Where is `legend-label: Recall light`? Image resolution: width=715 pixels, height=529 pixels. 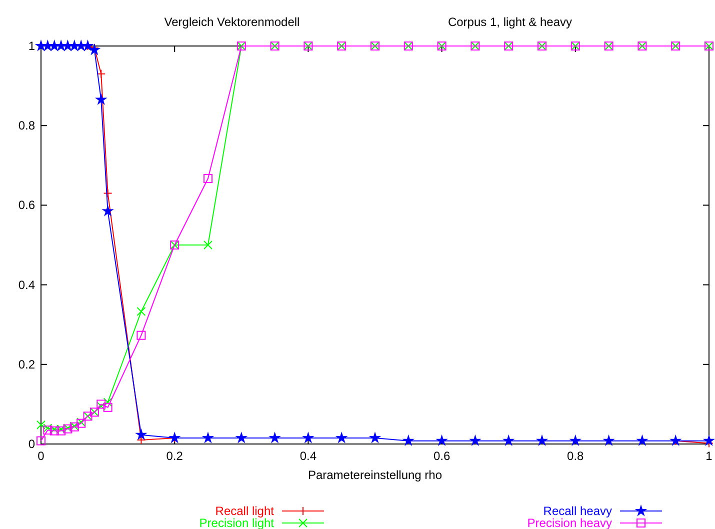 legend-label: Recall light is located at coordinates (245, 511).